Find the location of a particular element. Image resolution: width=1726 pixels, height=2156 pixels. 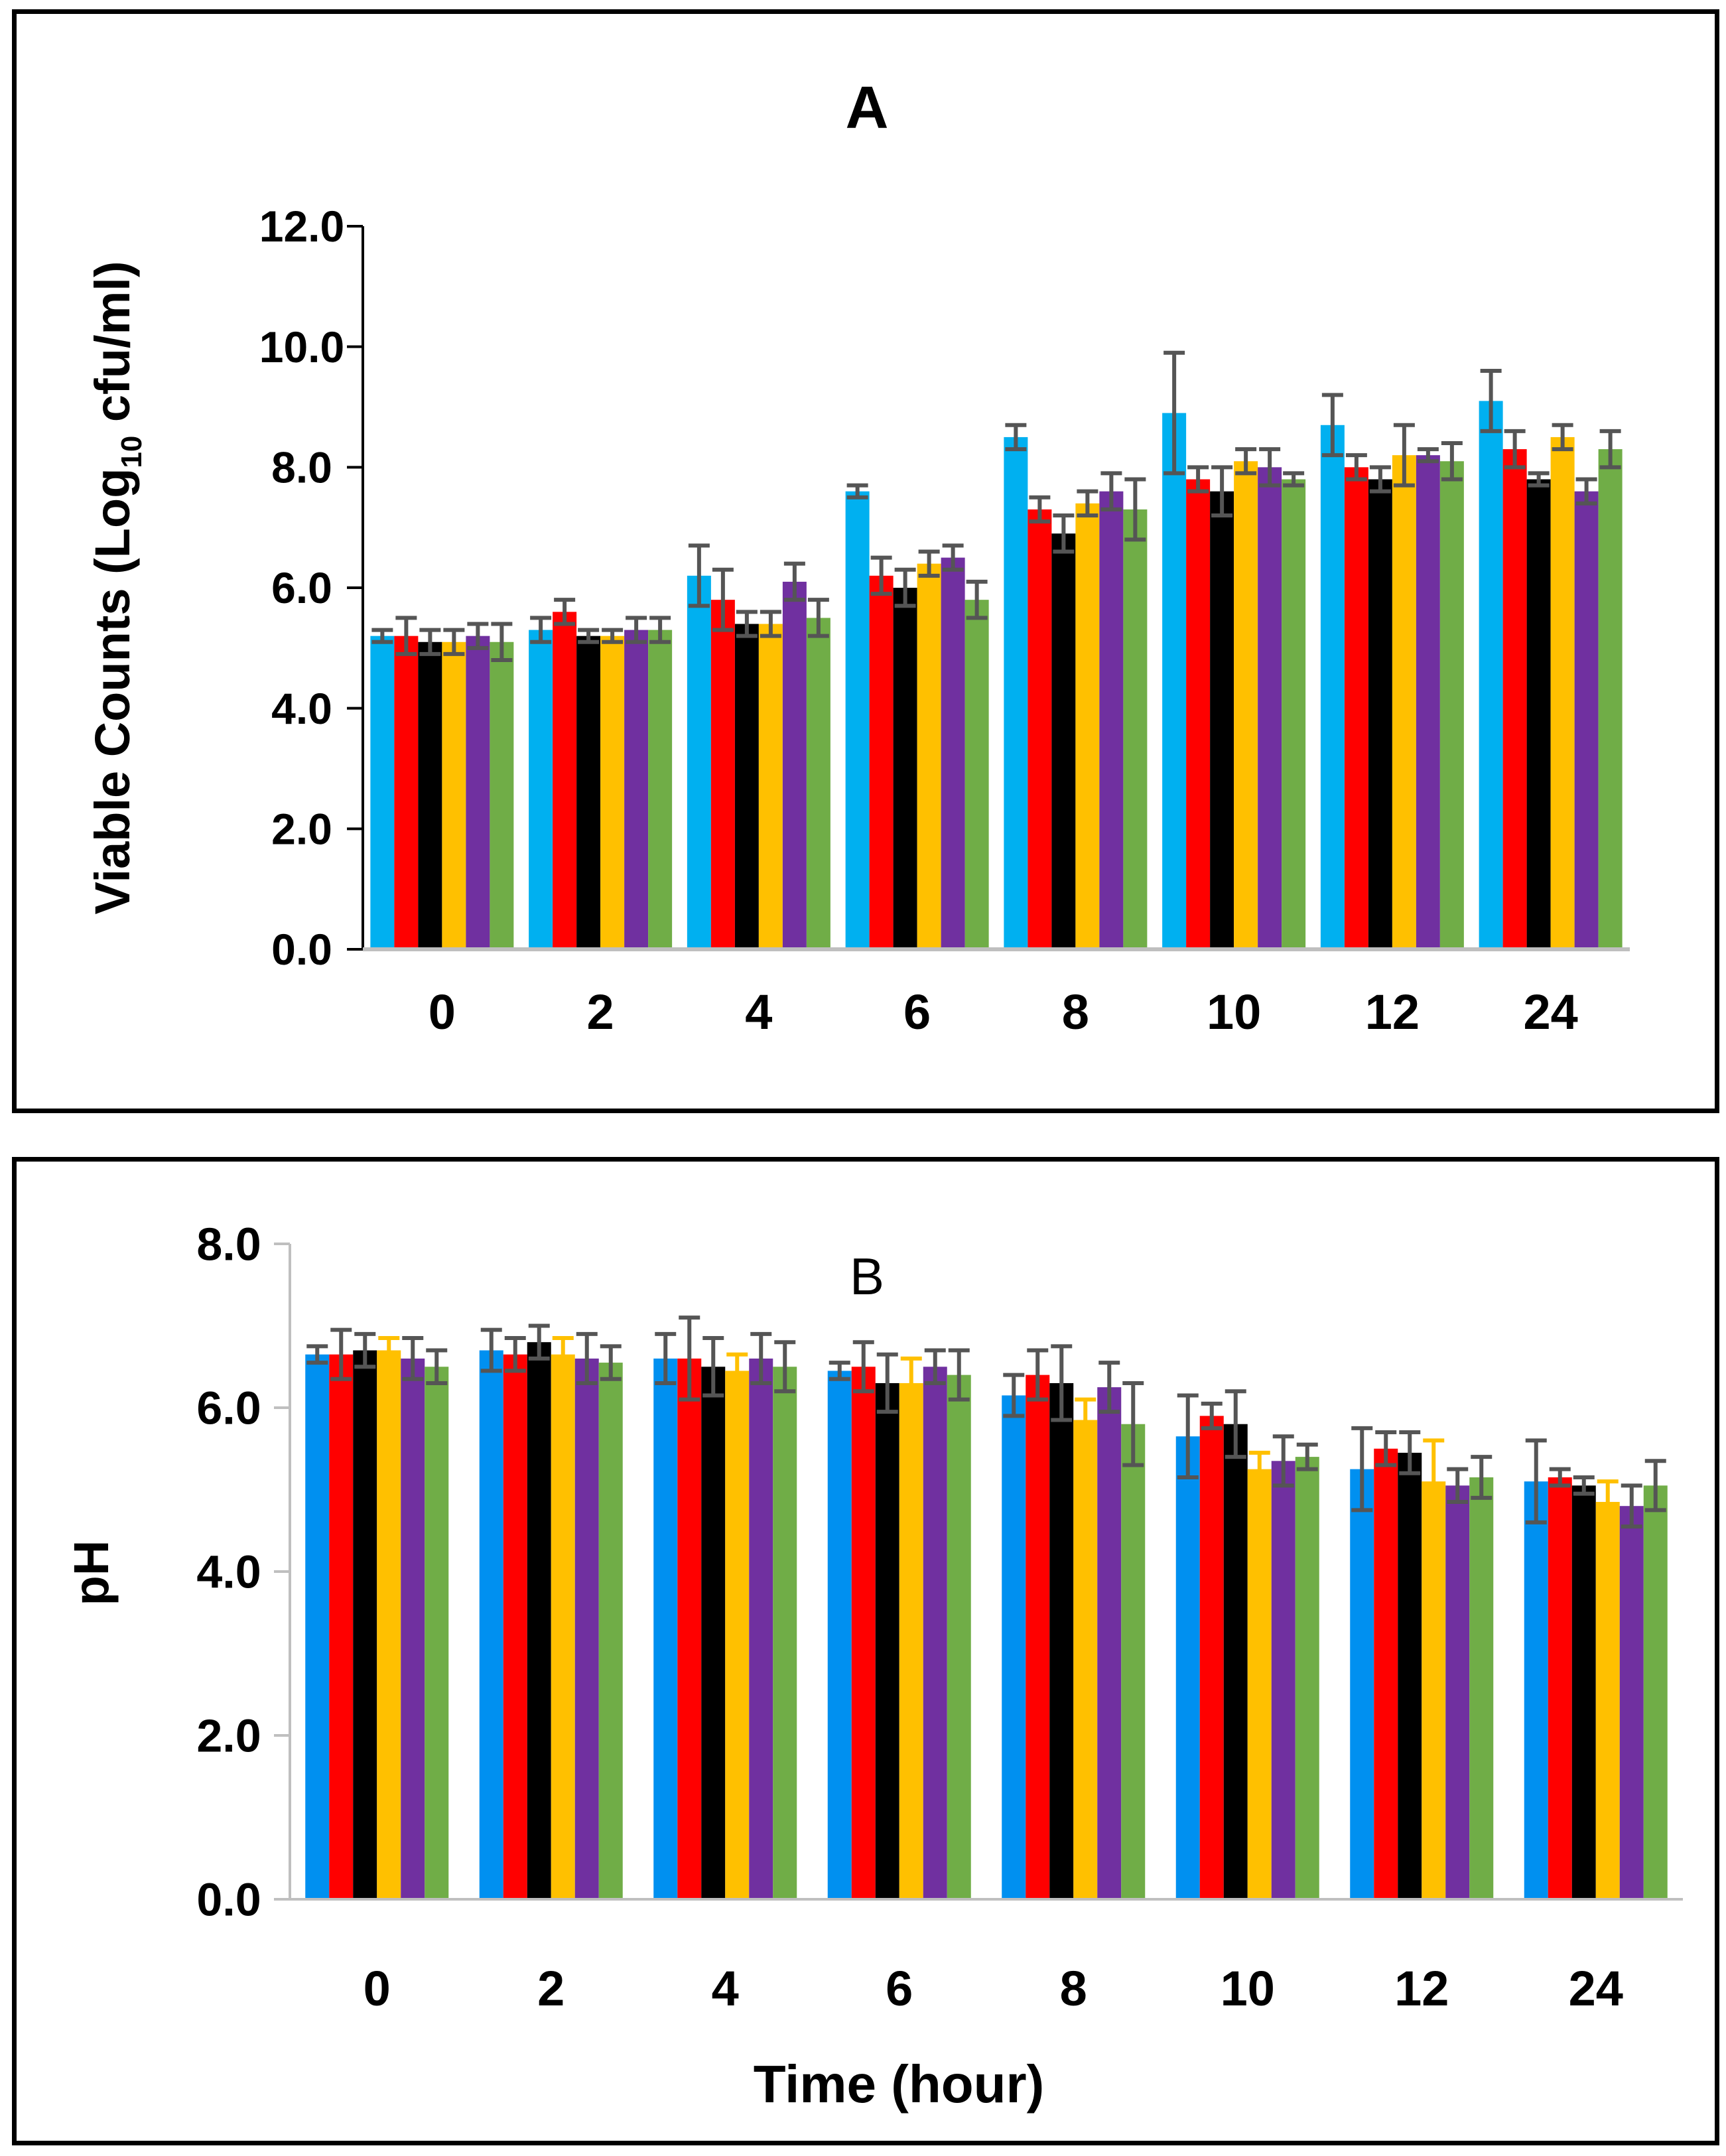

x-tick-label-a: 12 is located at coordinates (1392, 1012).